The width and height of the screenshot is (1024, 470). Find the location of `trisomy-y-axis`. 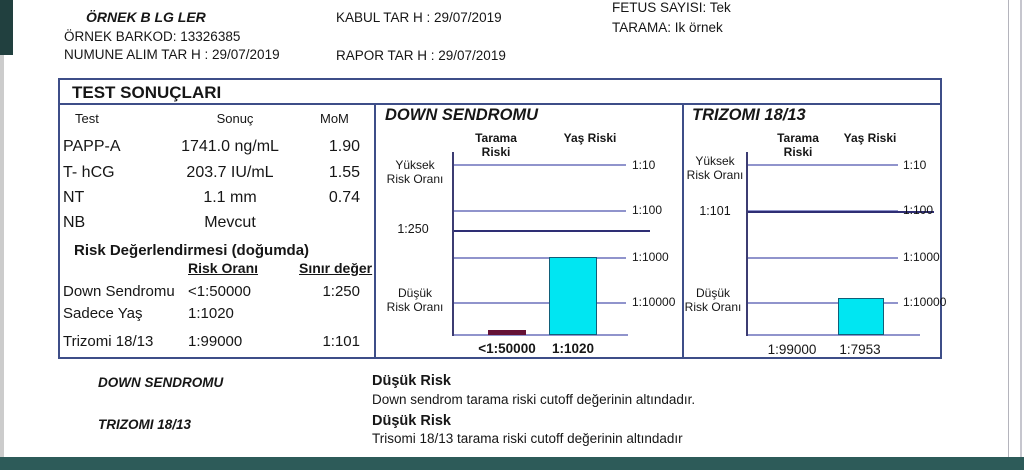

trisomy-y-axis is located at coordinates (747, 244).